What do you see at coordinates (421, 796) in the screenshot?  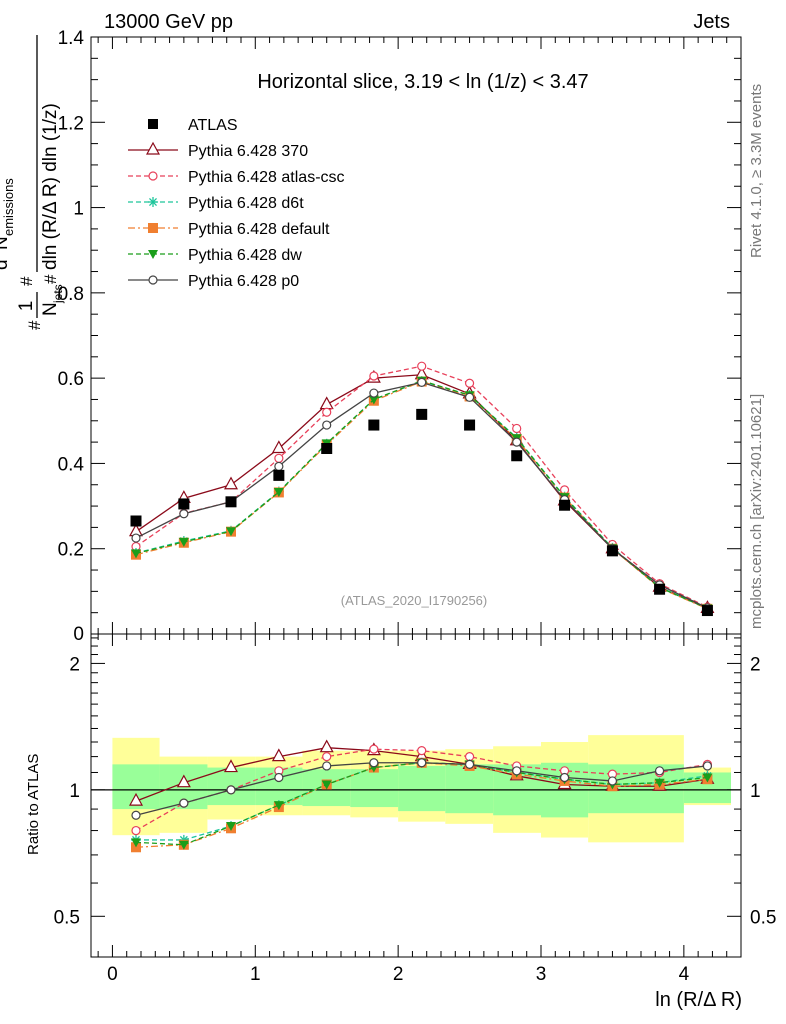 I see `ratio-series` at bounding box center [421, 796].